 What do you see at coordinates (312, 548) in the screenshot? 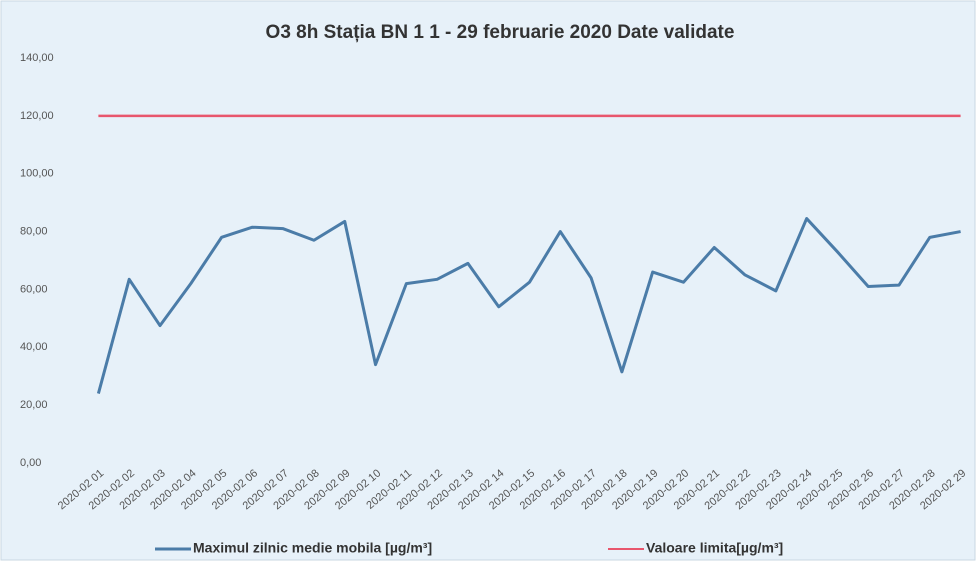
I see `legend-label: Maximul zilnic medie mobila [µg/m³]` at bounding box center [312, 548].